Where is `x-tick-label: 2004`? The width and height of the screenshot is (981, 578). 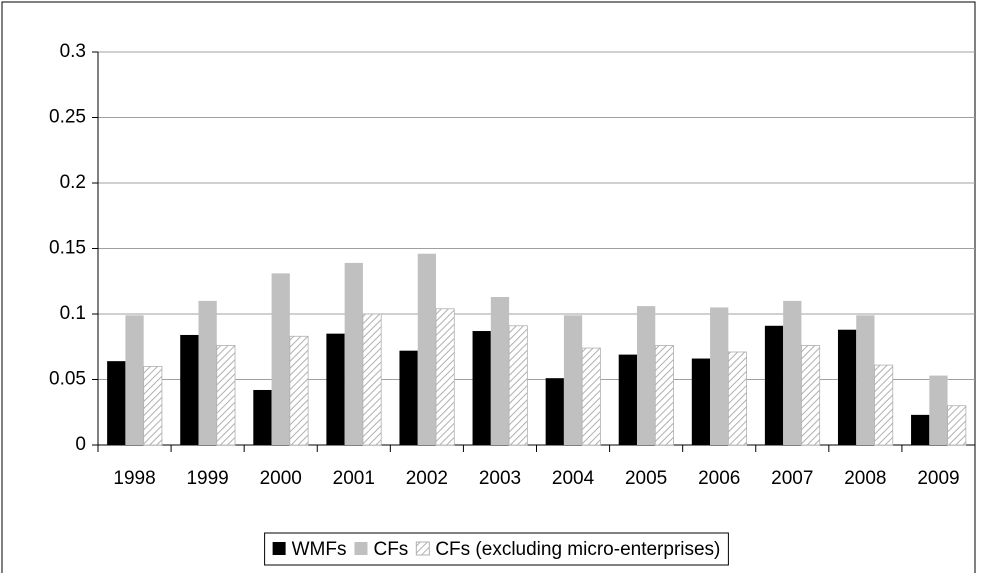
x-tick-label: 2004 is located at coordinates (573, 478).